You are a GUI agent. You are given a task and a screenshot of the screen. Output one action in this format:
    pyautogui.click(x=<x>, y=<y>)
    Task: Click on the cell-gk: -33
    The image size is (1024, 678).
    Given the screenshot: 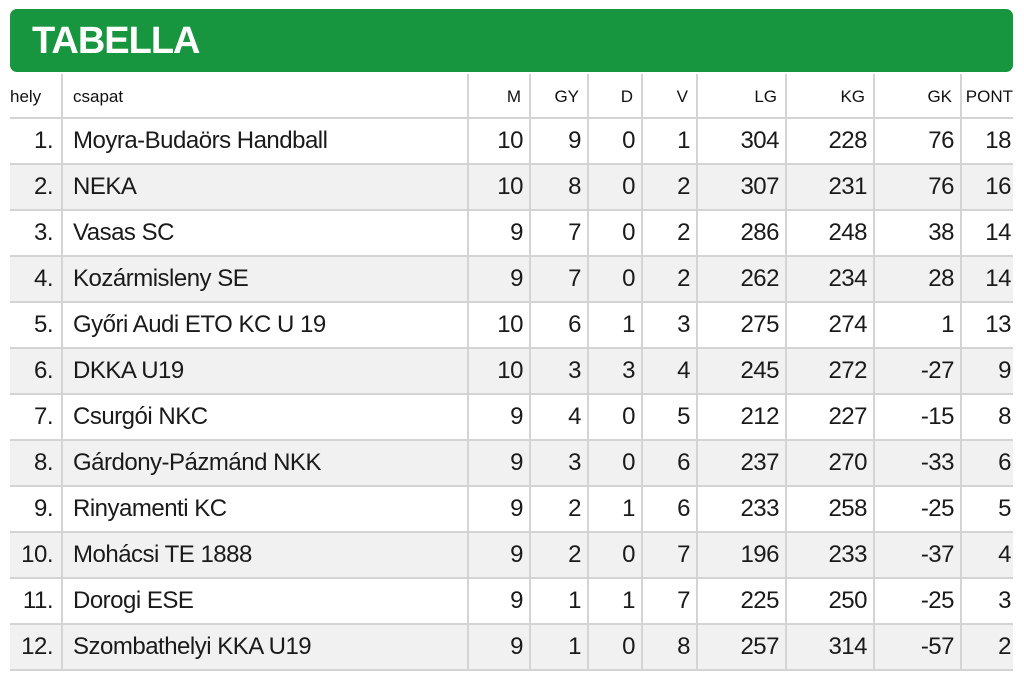 What is the action you would take?
    pyautogui.click(x=918, y=463)
    